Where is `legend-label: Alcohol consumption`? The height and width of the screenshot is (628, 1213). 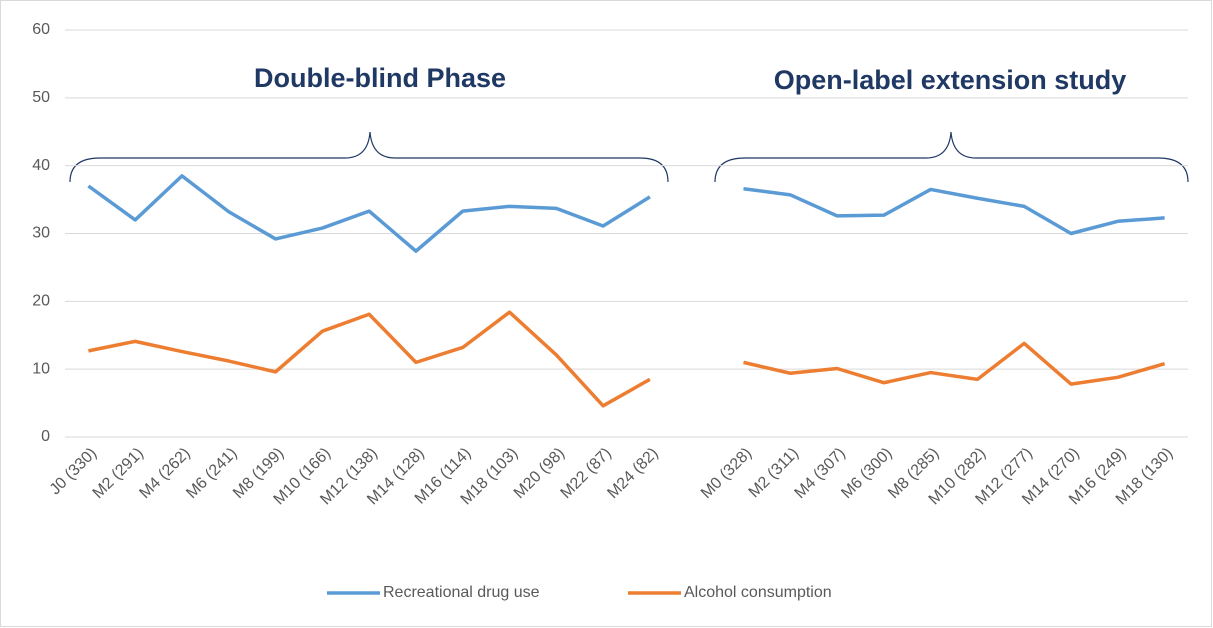 legend-label: Alcohol consumption is located at coordinates (758, 592).